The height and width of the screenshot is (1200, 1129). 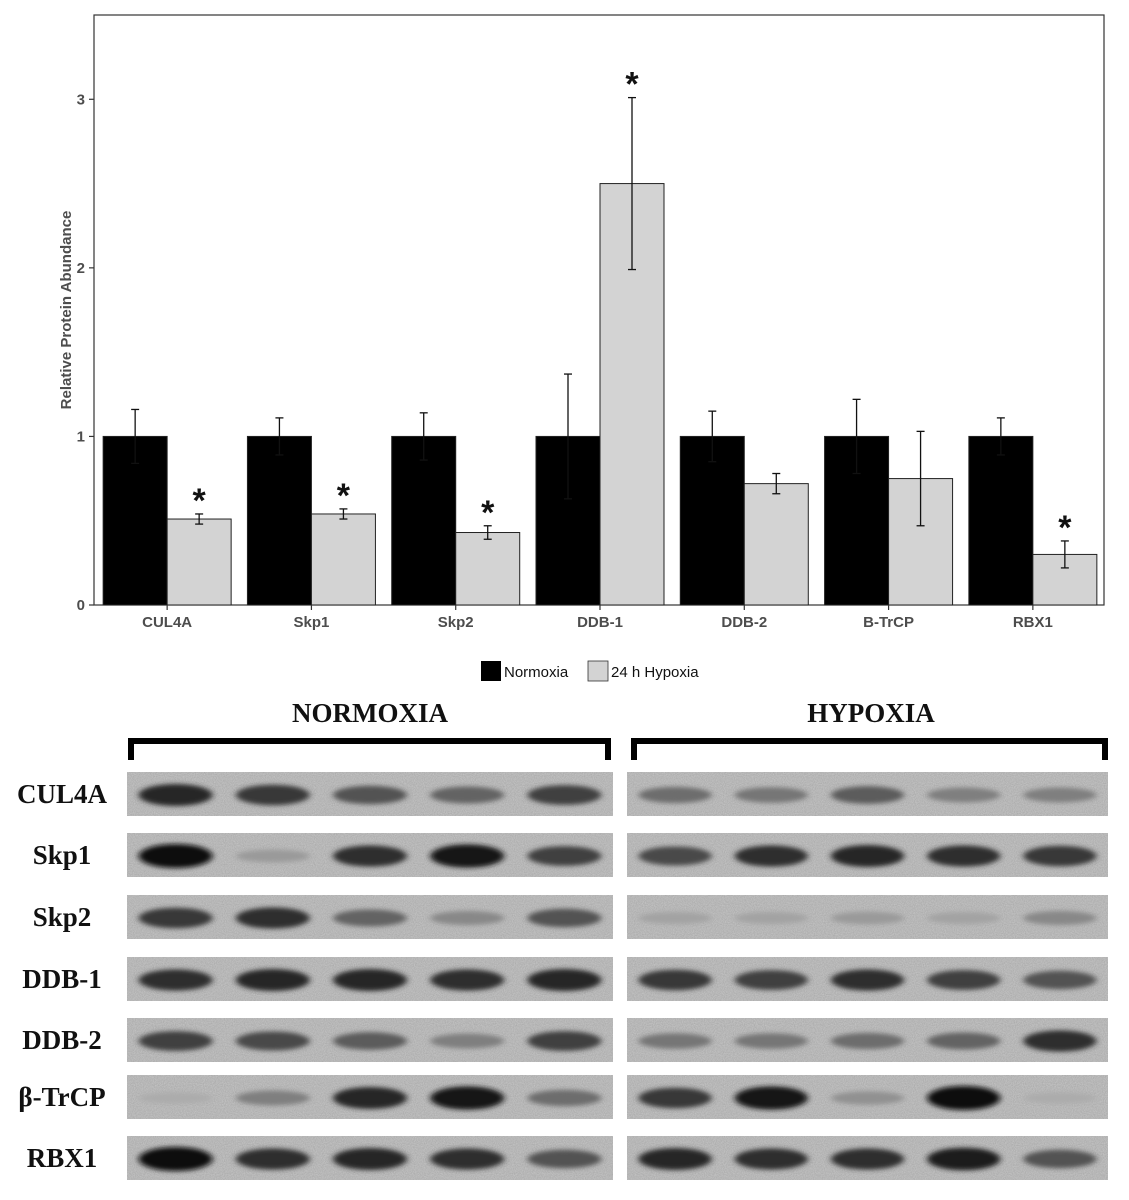 What do you see at coordinates (871, 713) in the screenshot?
I see `group-label-hypoxia: HYPOXIA` at bounding box center [871, 713].